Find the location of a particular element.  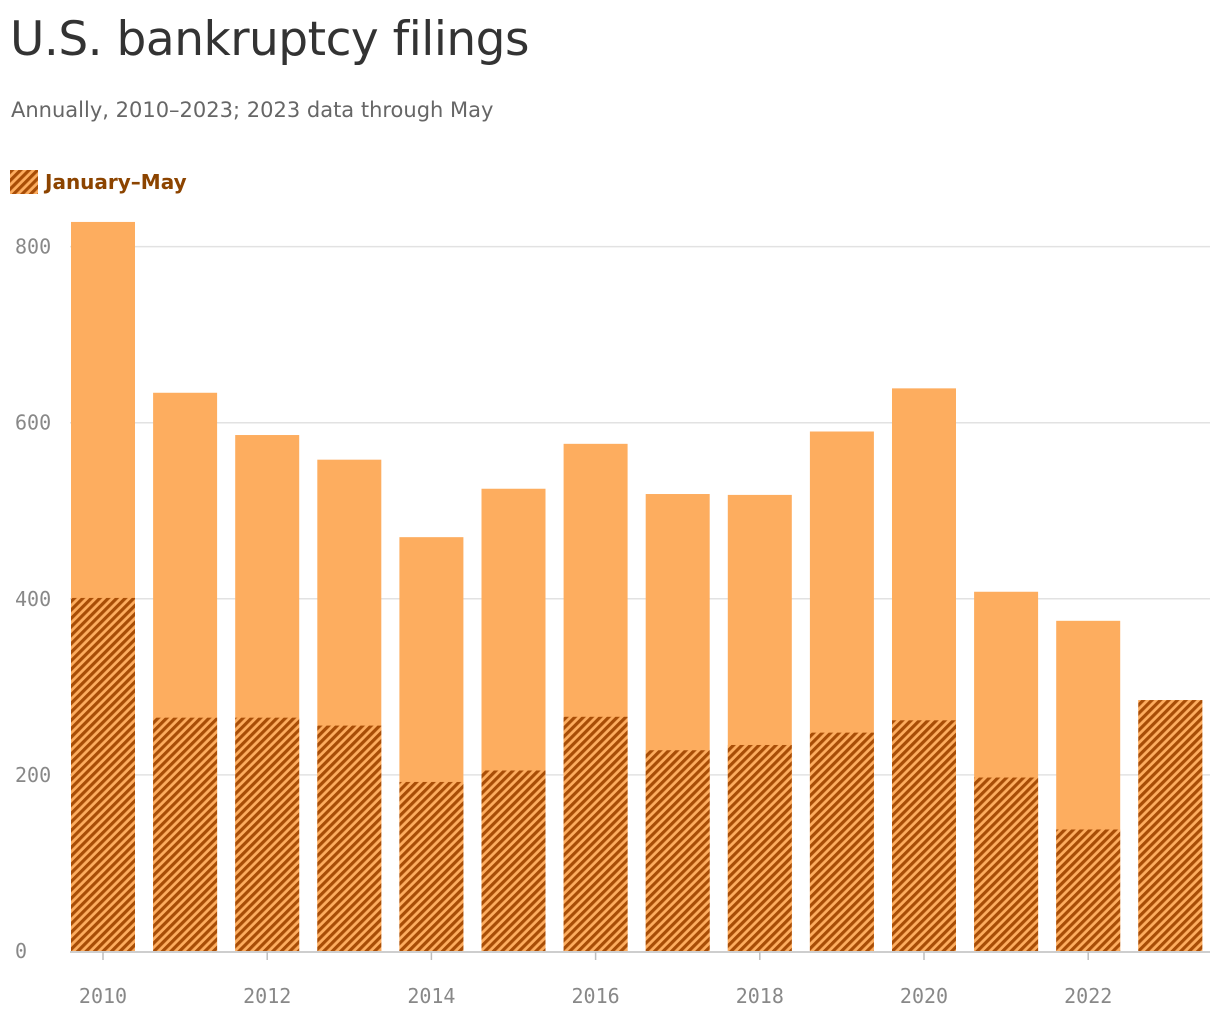

chart-title: U.S. bankruptcy filings is located at coordinates (270, 39).